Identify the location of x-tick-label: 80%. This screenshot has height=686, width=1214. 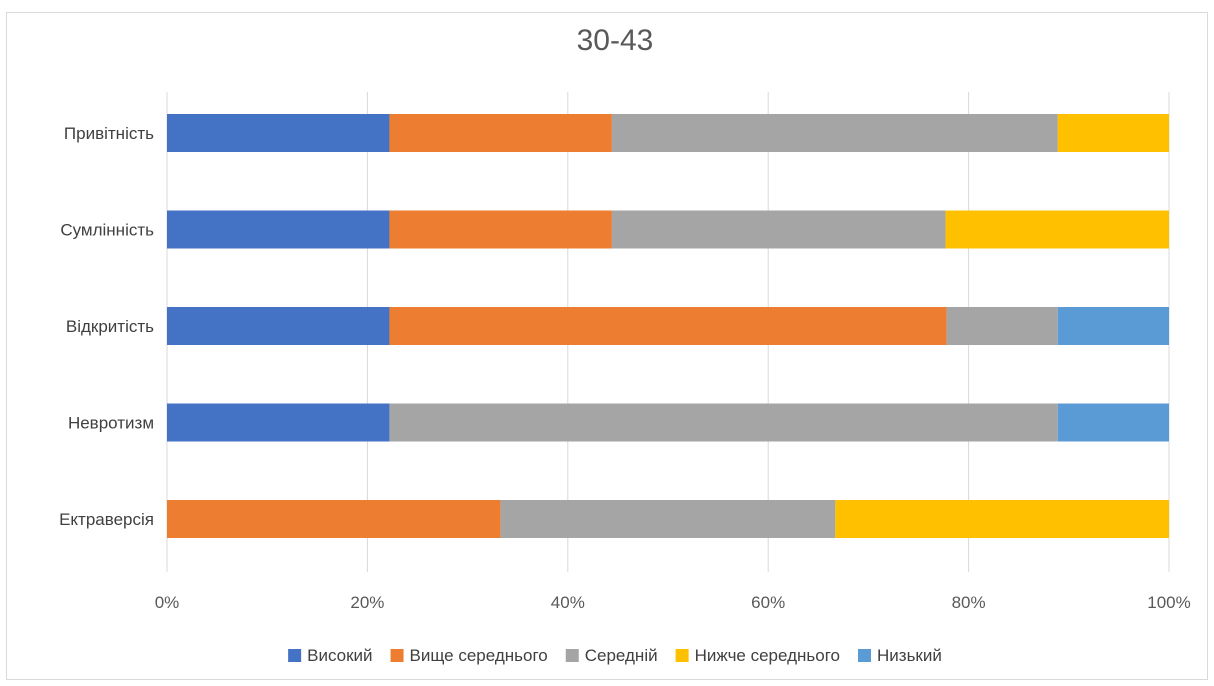
(969, 602).